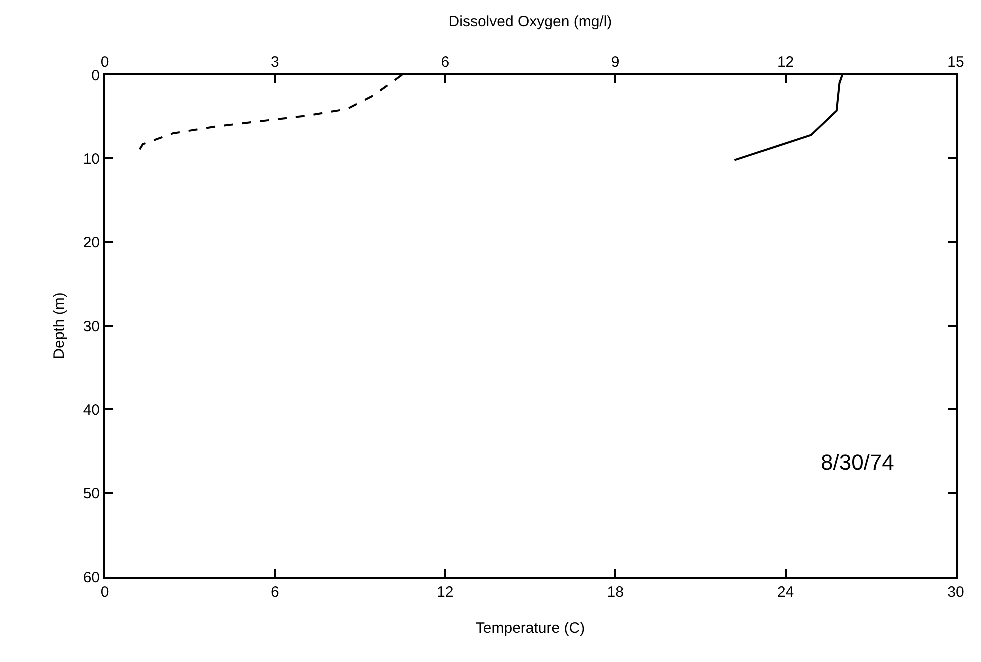  I want to click on x-tick-label: 12, so click(445, 592).